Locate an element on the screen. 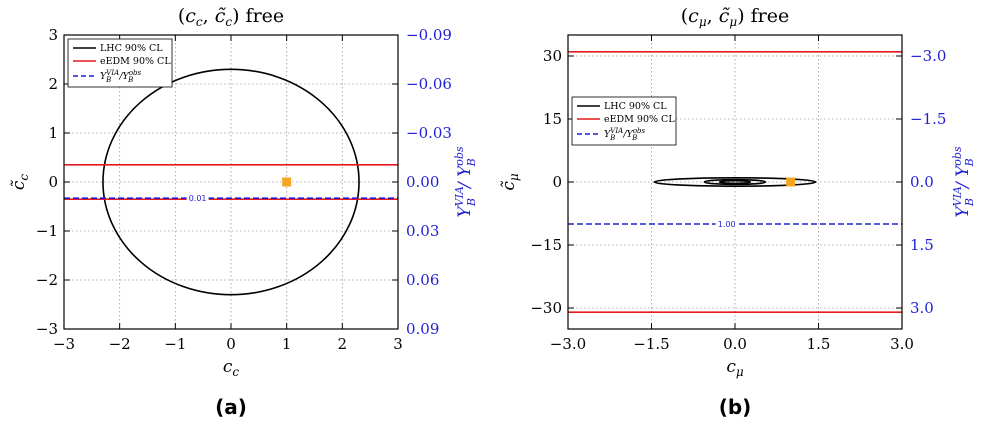  lhc-contour-outer-b is located at coordinates (735, 182).